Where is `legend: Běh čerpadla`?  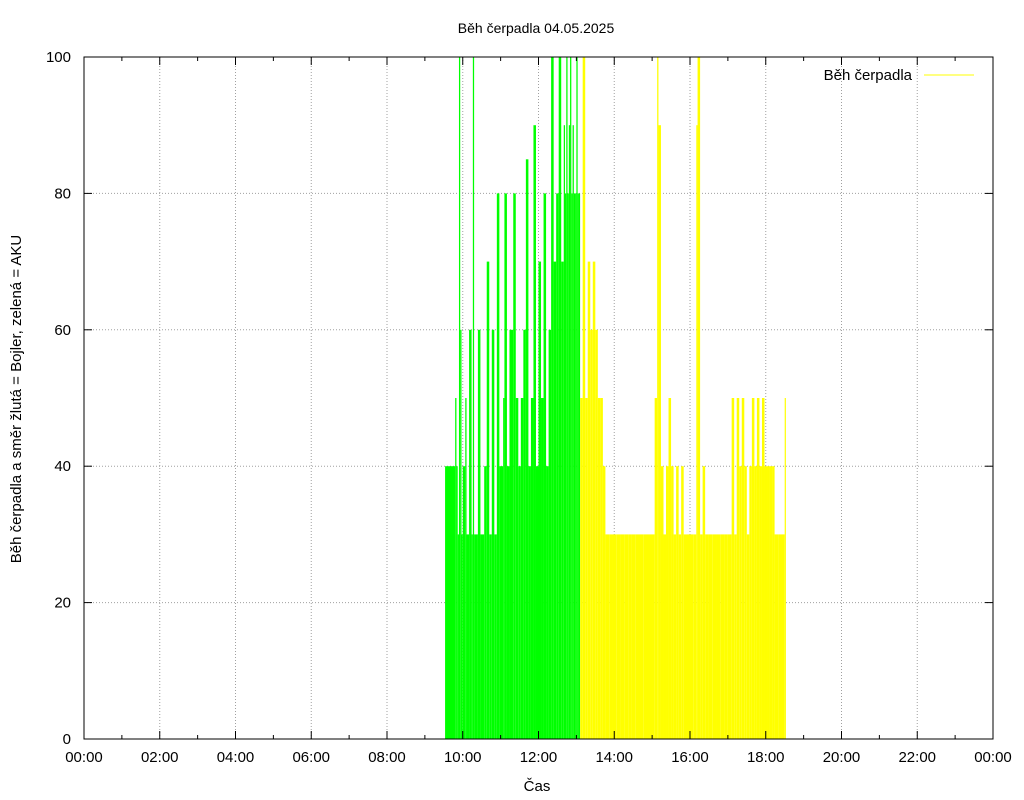
legend: Běh čerpadla is located at coordinates (899, 75).